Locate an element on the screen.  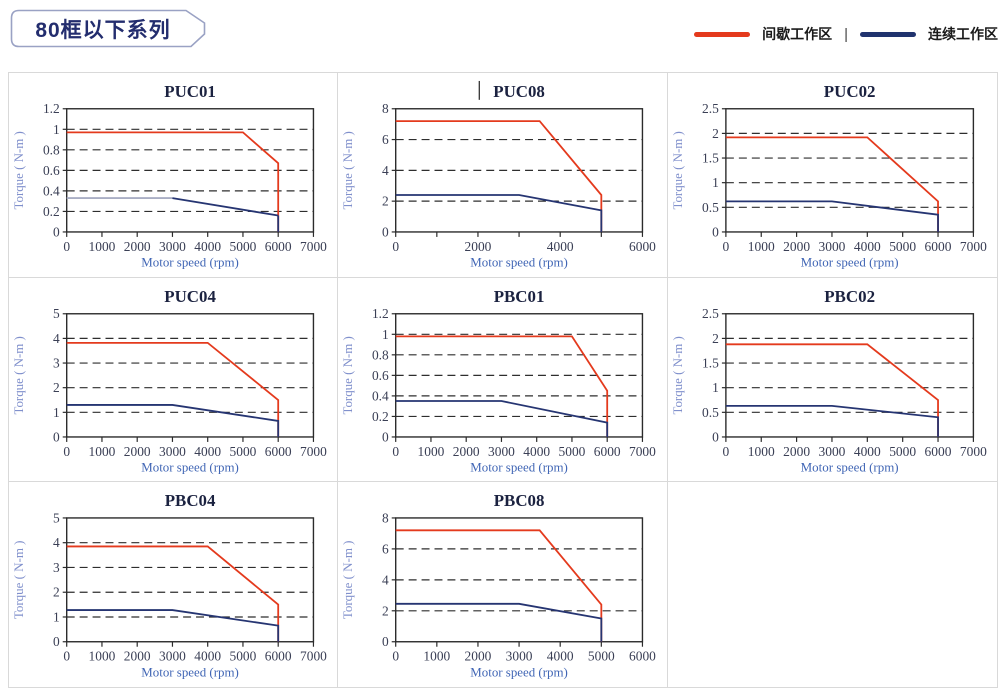
legend-label-intermittent: 间歇工作区 is located at coordinates (797, 34).